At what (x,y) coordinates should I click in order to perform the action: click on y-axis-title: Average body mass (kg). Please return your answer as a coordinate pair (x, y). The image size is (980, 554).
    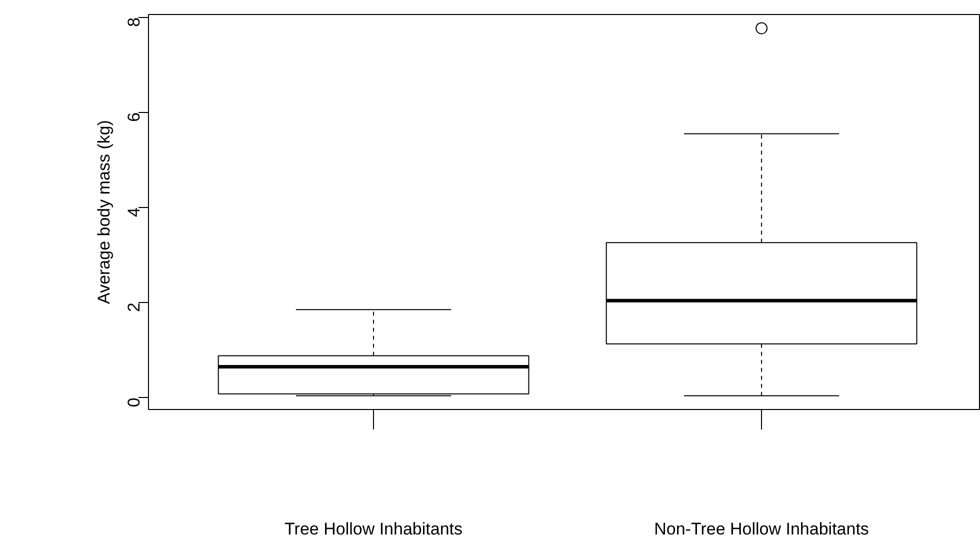
    Looking at the image, I should click on (104, 212).